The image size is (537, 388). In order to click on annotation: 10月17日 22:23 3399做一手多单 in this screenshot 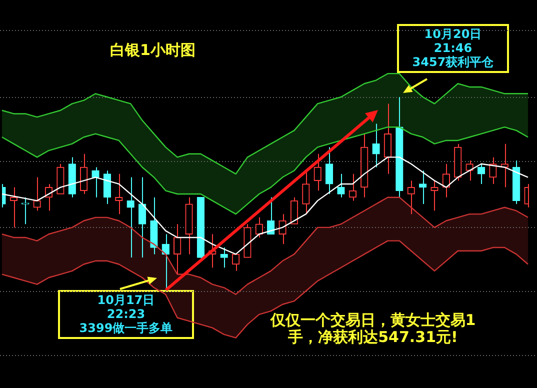, I will do `click(126, 315)`.